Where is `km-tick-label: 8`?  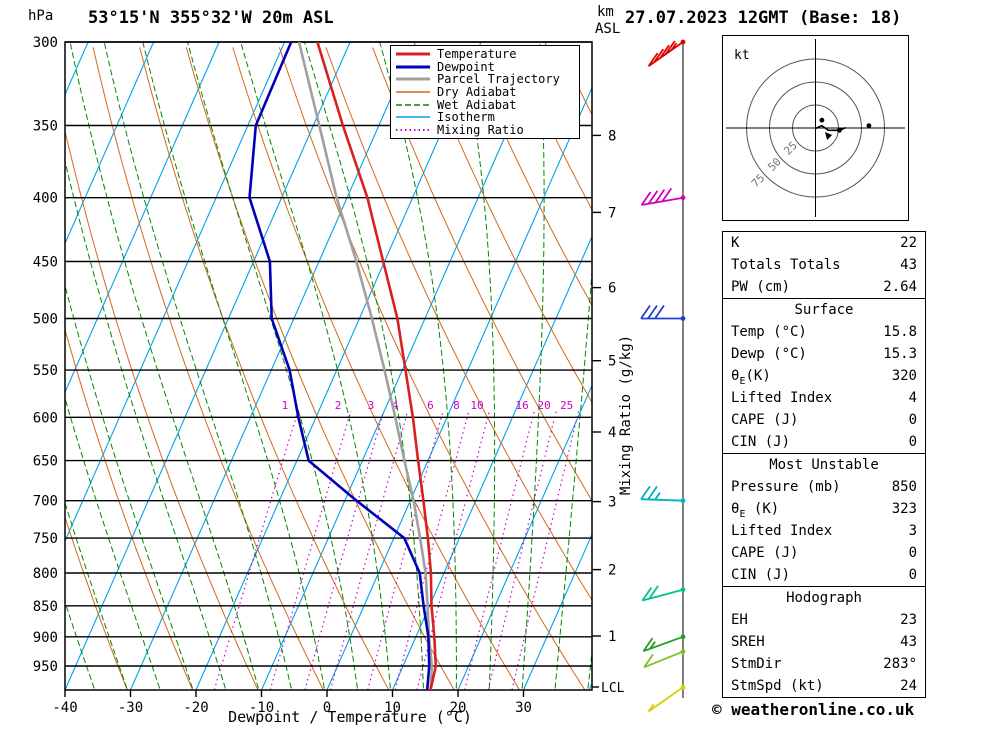
km-tick-label: 8 is located at coordinates (612, 136).